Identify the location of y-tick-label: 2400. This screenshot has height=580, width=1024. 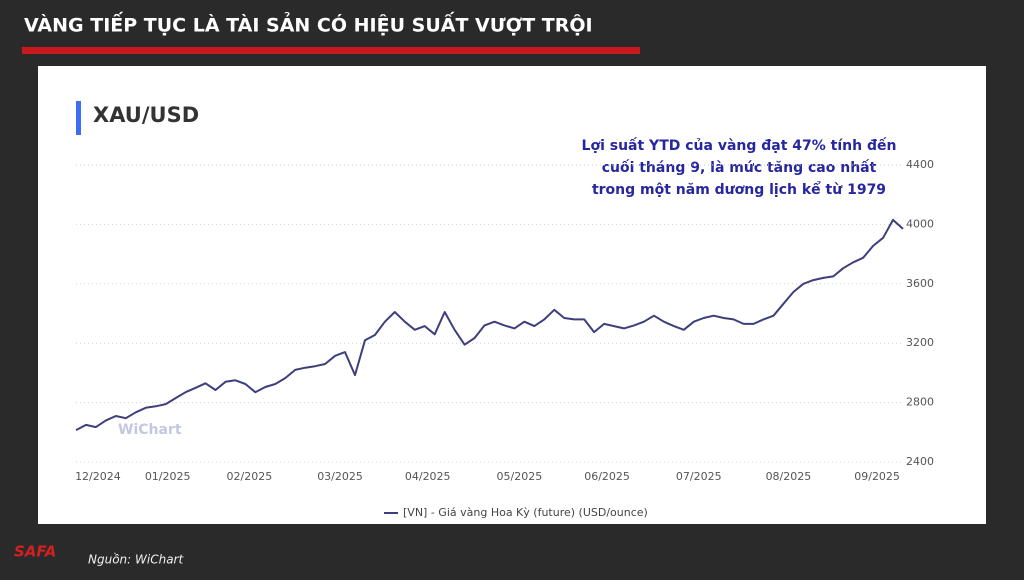
(920, 461).